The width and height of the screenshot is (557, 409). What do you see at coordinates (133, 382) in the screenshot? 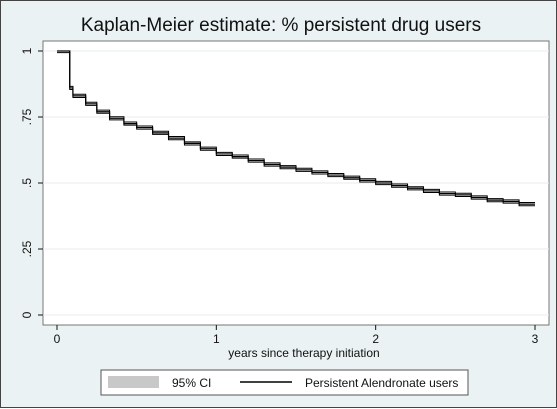
I see `legend-ci-swatch` at bounding box center [133, 382].